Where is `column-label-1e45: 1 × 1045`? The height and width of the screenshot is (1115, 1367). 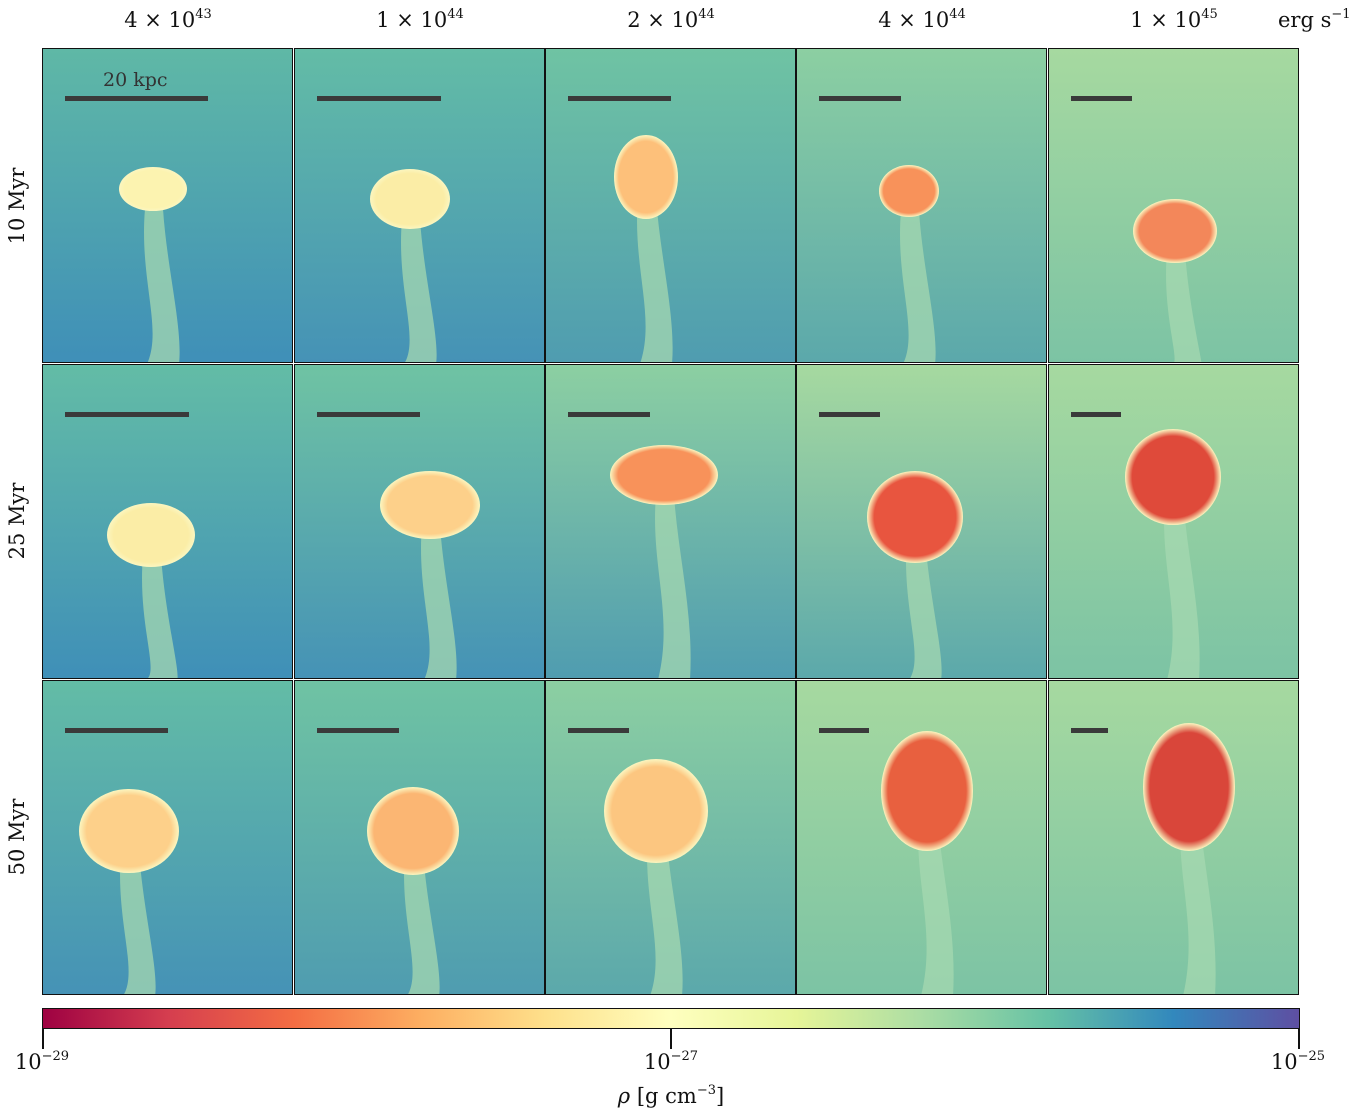
column-label-1e45: 1 × 1045 is located at coordinates (1174, 19).